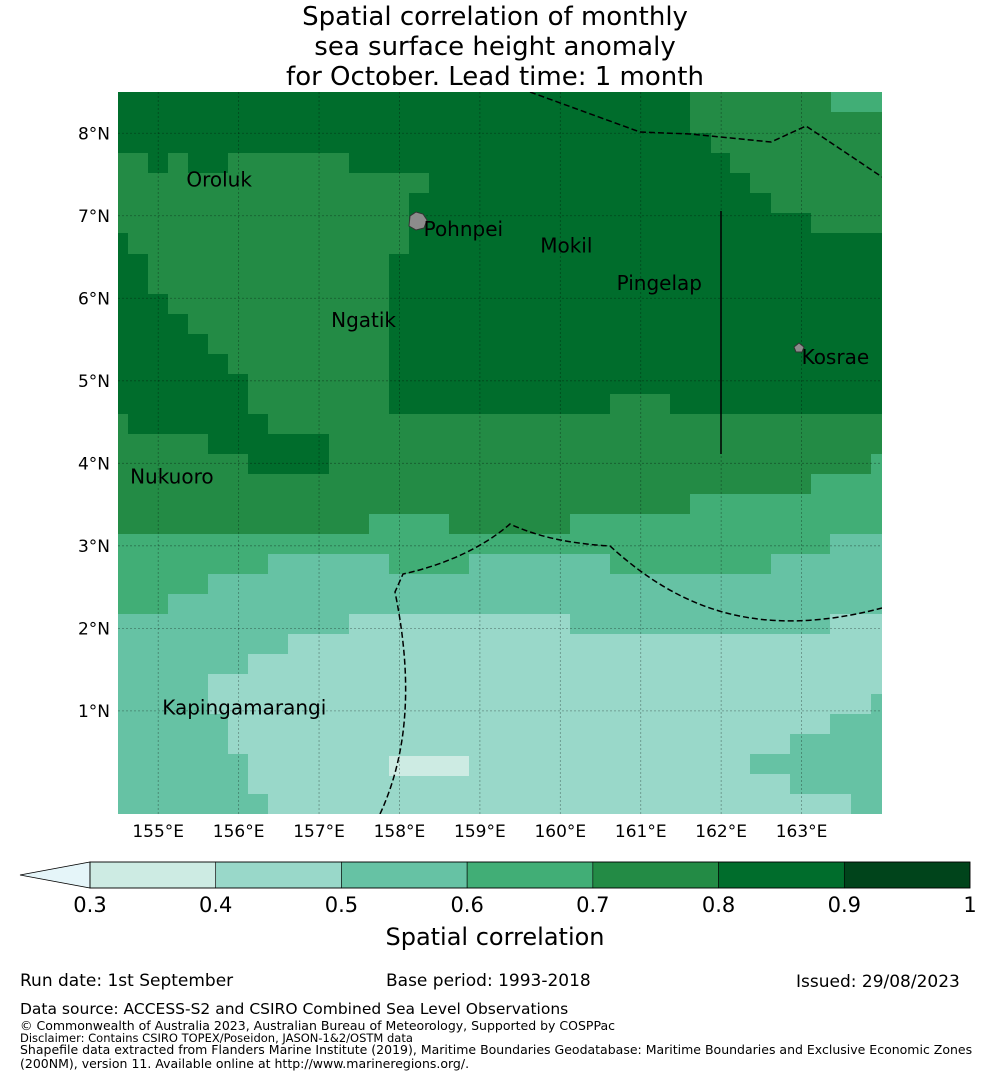 The width and height of the screenshot is (990, 1080). I want to click on pohnpei-island, so click(418, 221).